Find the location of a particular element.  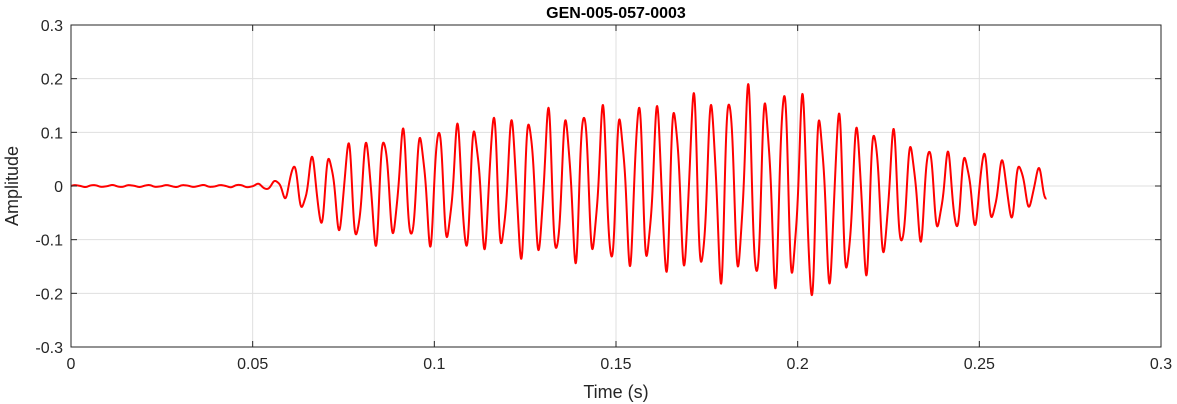

x-axis-label: Time (s) is located at coordinates (615, 392).